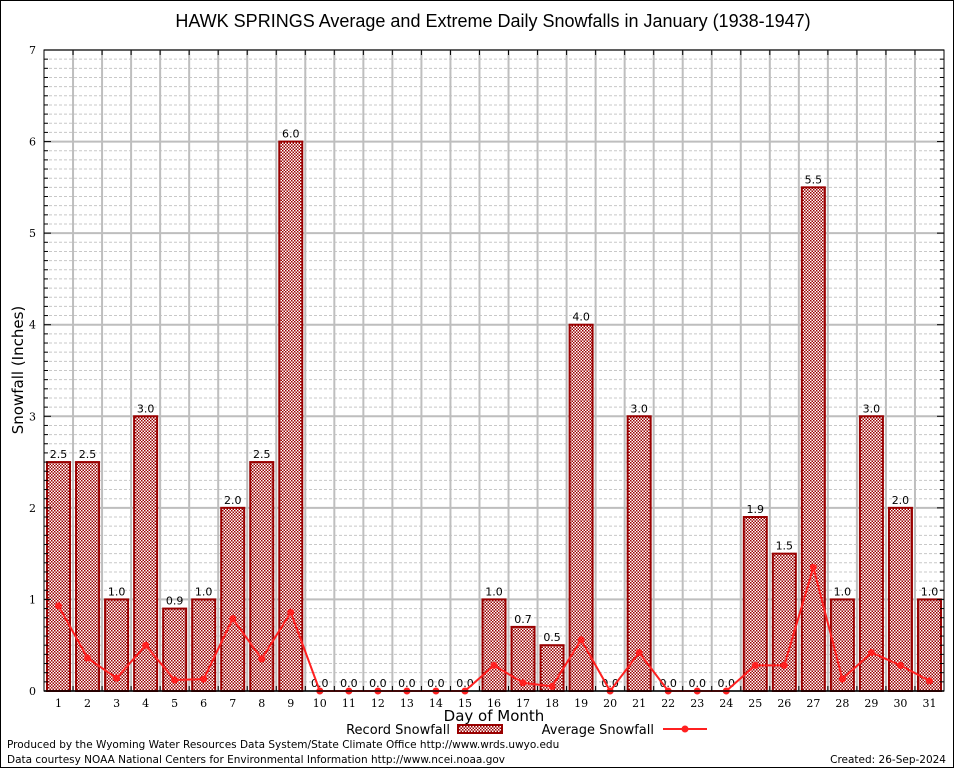 Image resolution: width=954 pixels, height=768 pixels. I want to click on y-tick-labels: 0 1 2 3 4 5 6 7, so click(32, 371).